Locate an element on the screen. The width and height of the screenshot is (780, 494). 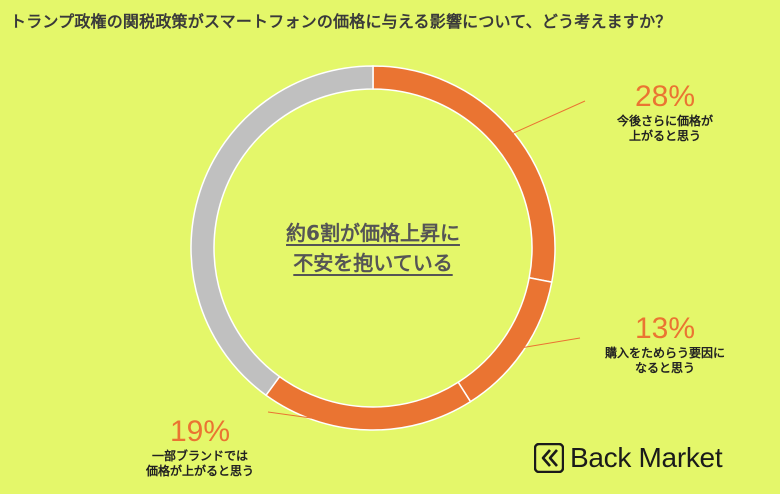
back-market-icon is located at coordinates (549, 458).